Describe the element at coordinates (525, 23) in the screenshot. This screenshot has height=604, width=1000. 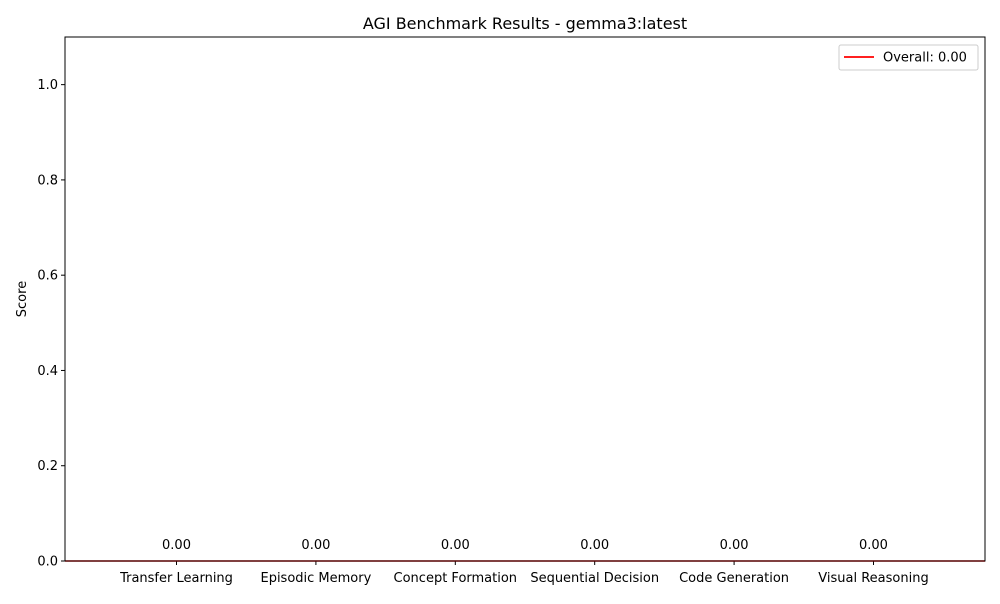
I see `chart-title: AGI Benchmark Results - gemma3:latest` at that location.